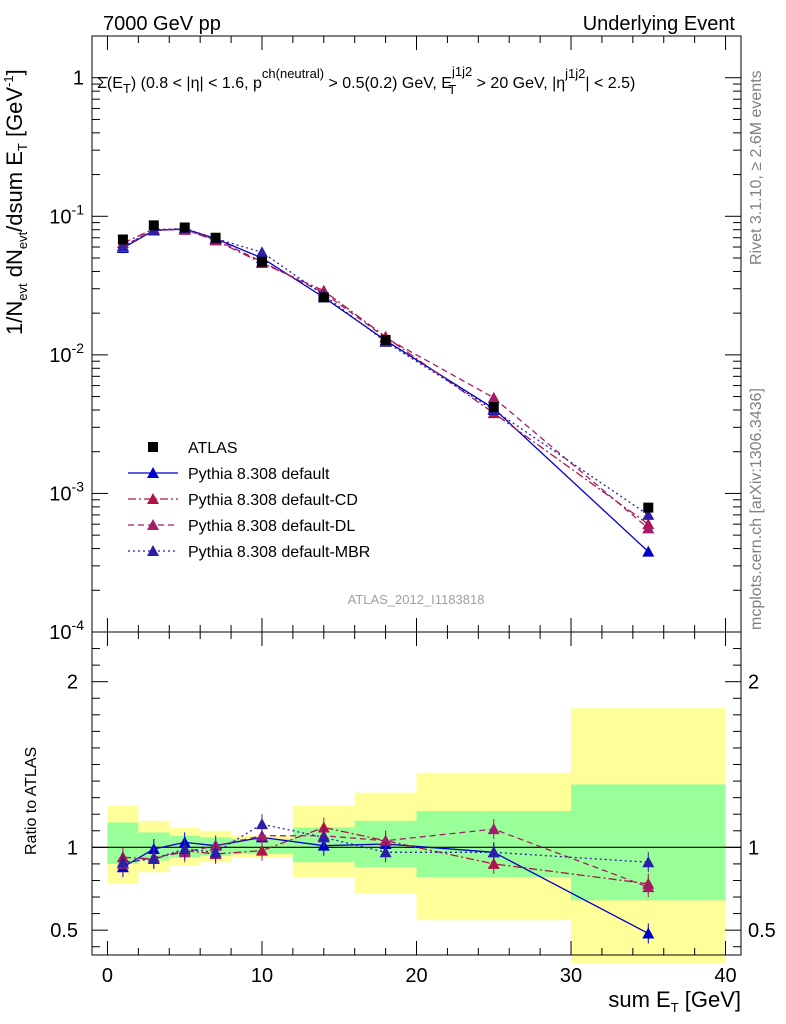  Describe the element at coordinates (78, 79) in the screenshot. I see `y-tick-label: 1` at that location.